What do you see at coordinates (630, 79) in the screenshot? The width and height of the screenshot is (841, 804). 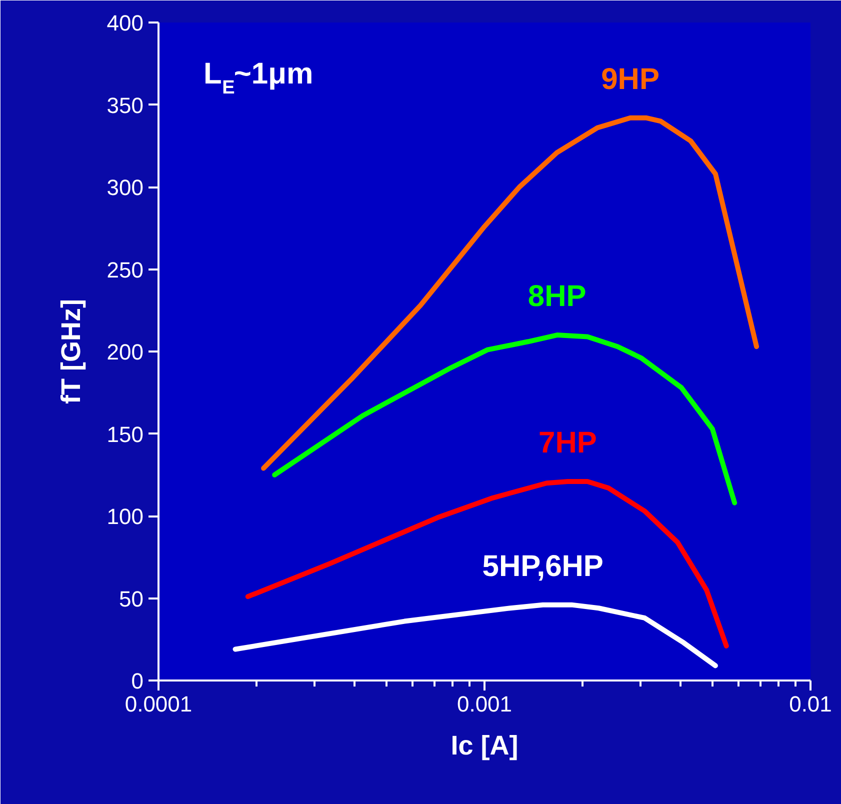 I see `series-label: 9HP` at bounding box center [630, 79].